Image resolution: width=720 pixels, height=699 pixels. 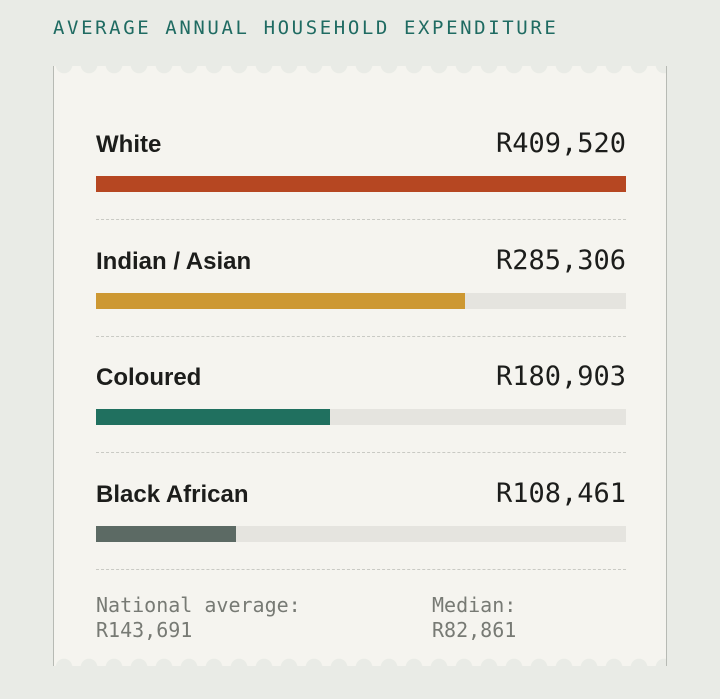 I want to click on bar-coloured, so click(x=213, y=417).